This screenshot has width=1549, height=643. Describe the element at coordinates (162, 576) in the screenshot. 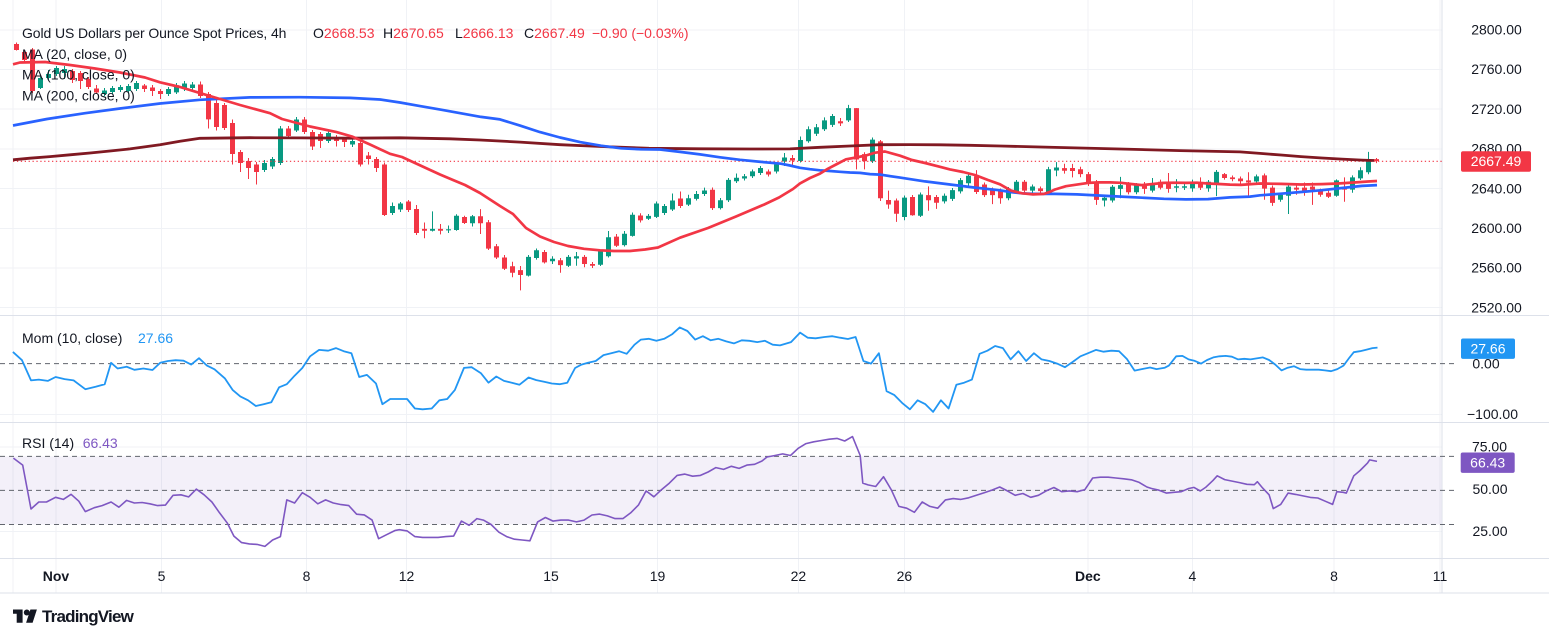

I see `svg-text: 5` at that location.